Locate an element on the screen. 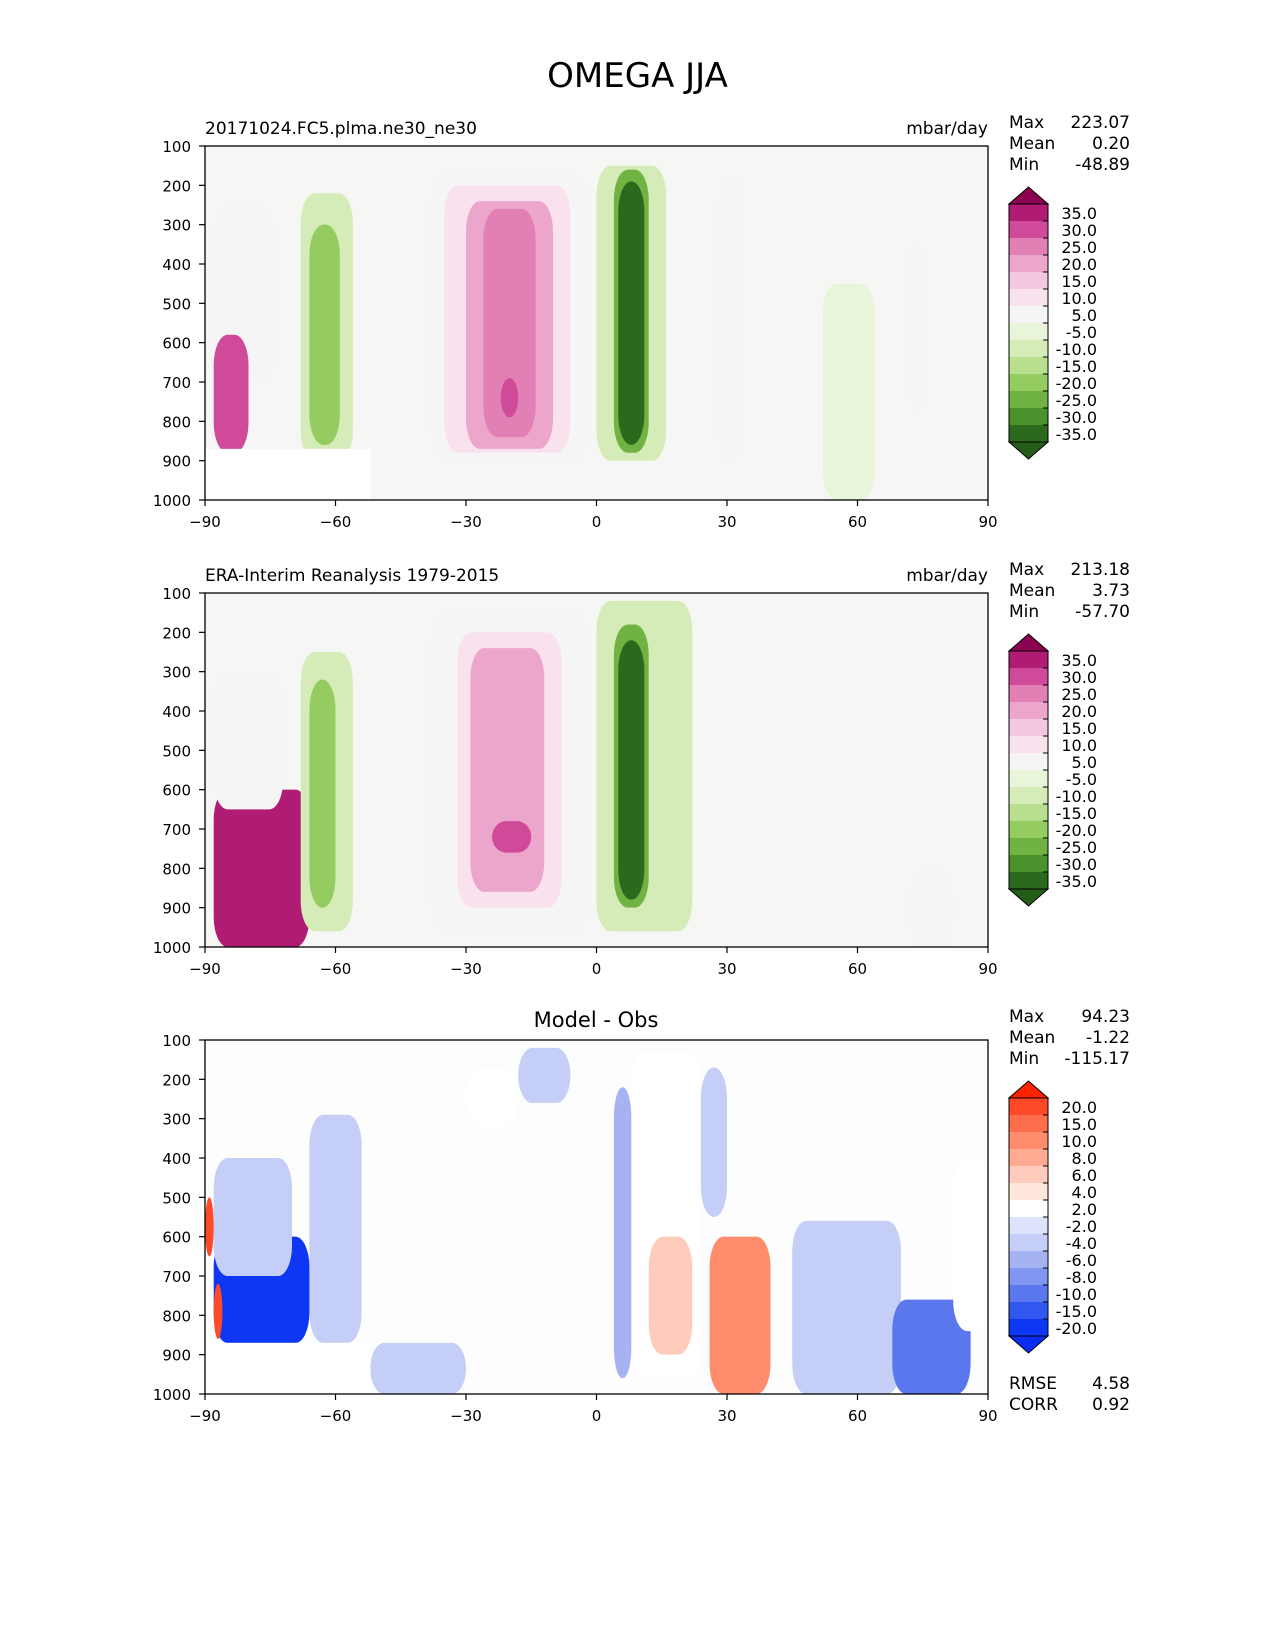 The image size is (1275, 1650). y-tick-label: 700 is located at coordinates (176, 1277).